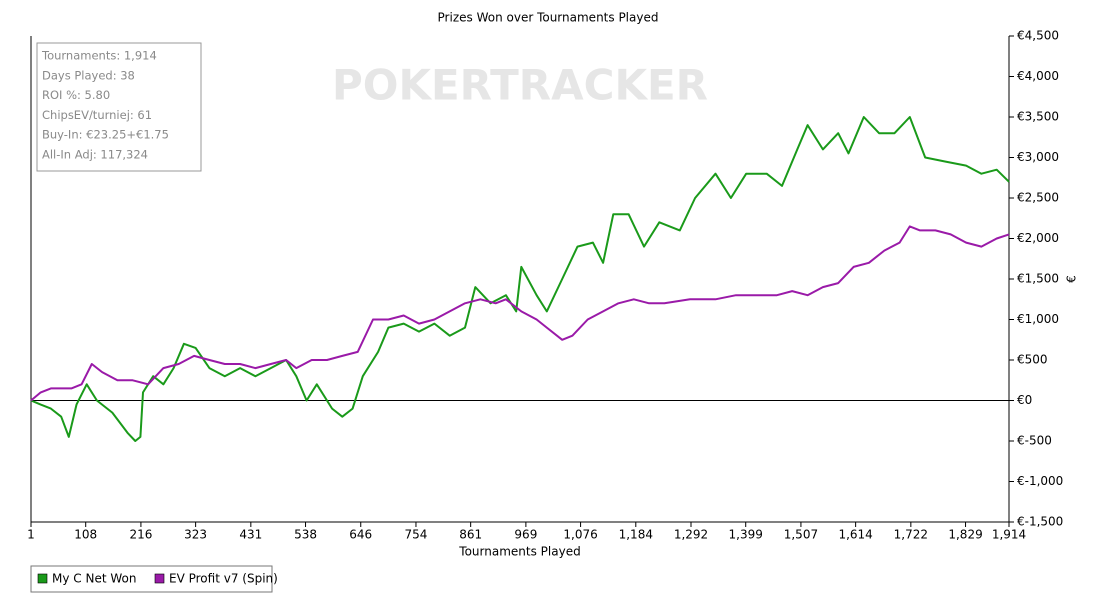 The width and height of the screenshot is (1096, 609). What do you see at coordinates (1038, 319) in the screenshot?
I see `y-tick-label: €1,000` at bounding box center [1038, 319].